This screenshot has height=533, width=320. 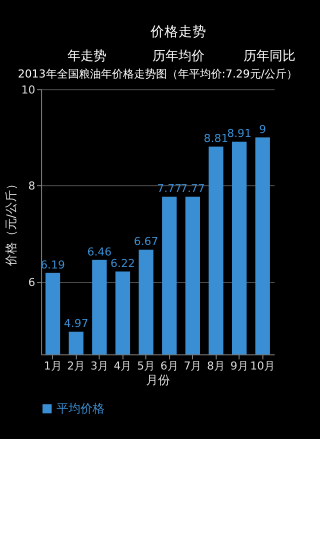 What do you see at coordinates (86, 56) in the screenshot?
I see `text: 年走势` at bounding box center [86, 56].